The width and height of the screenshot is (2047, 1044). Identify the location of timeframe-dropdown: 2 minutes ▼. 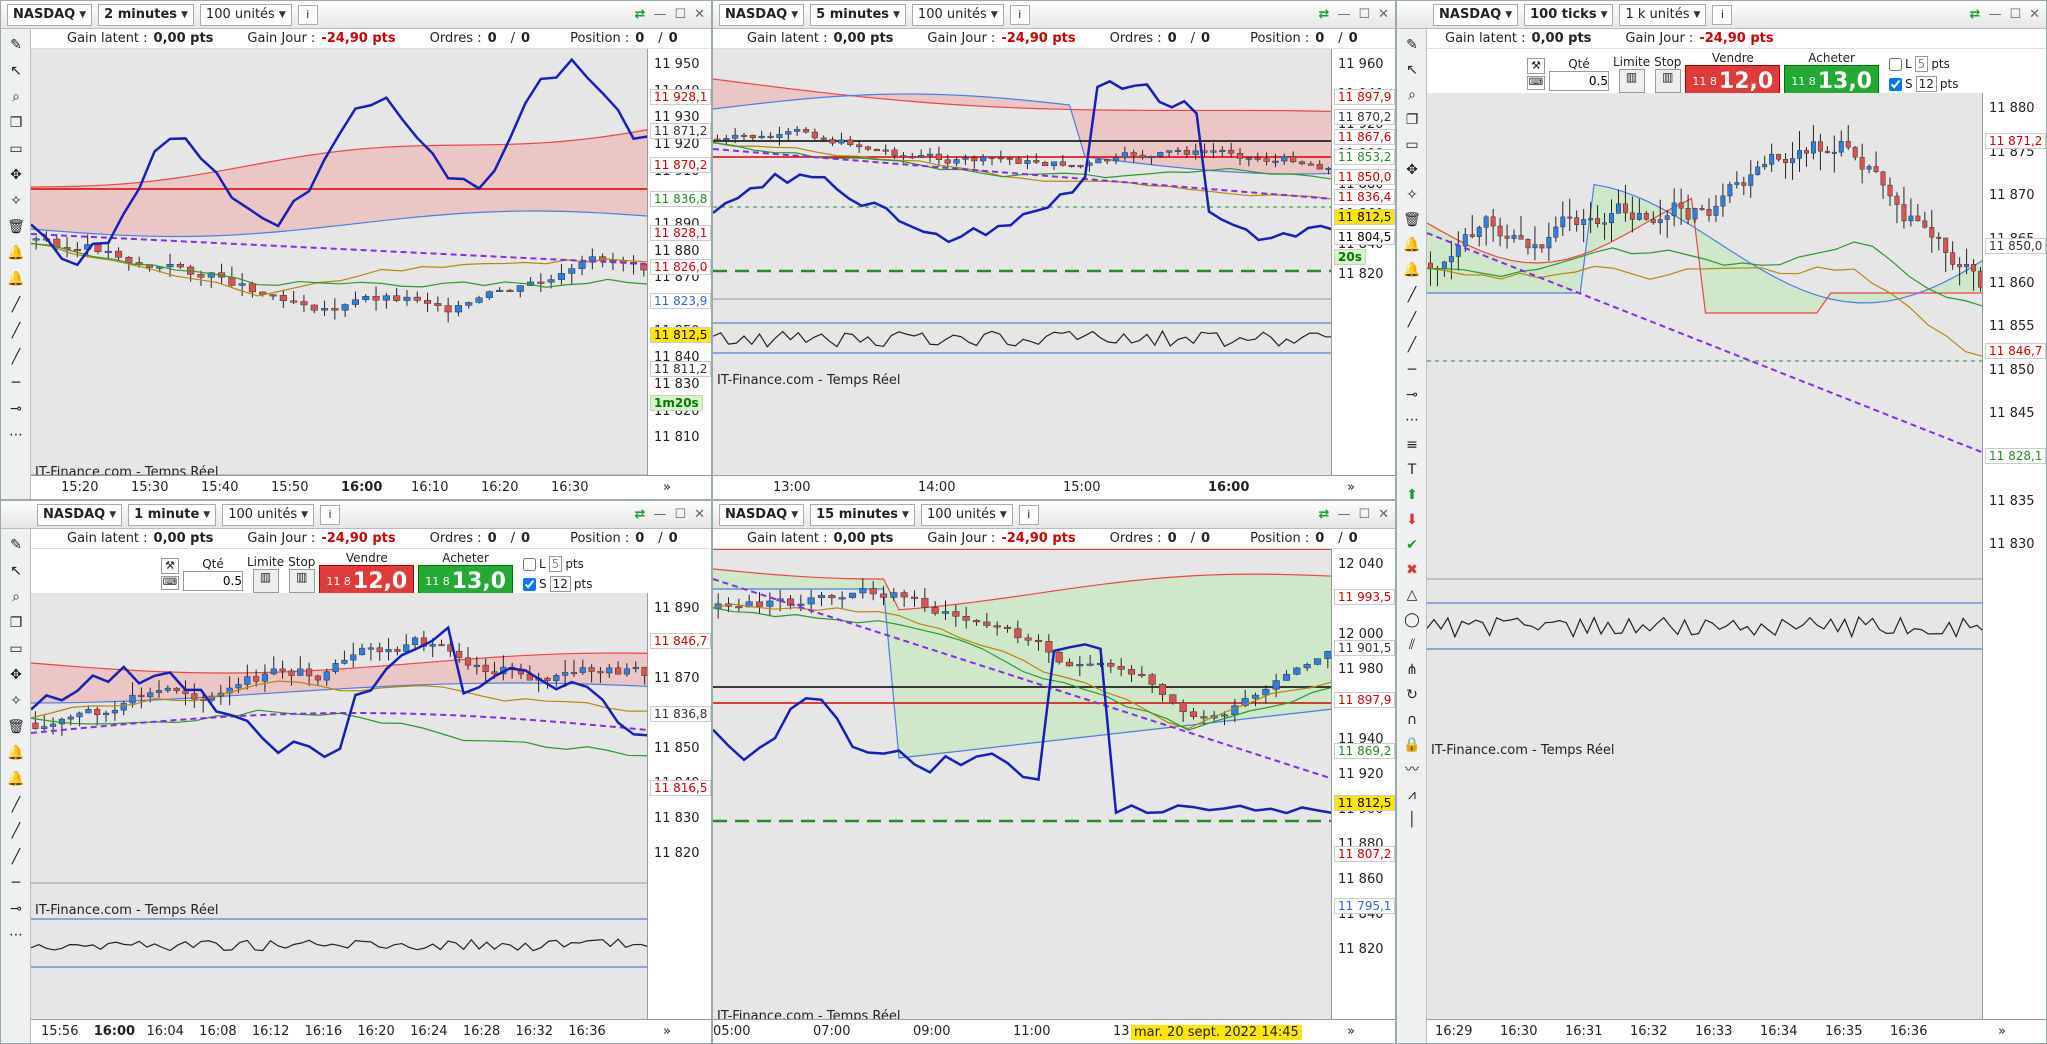
(146, 14).